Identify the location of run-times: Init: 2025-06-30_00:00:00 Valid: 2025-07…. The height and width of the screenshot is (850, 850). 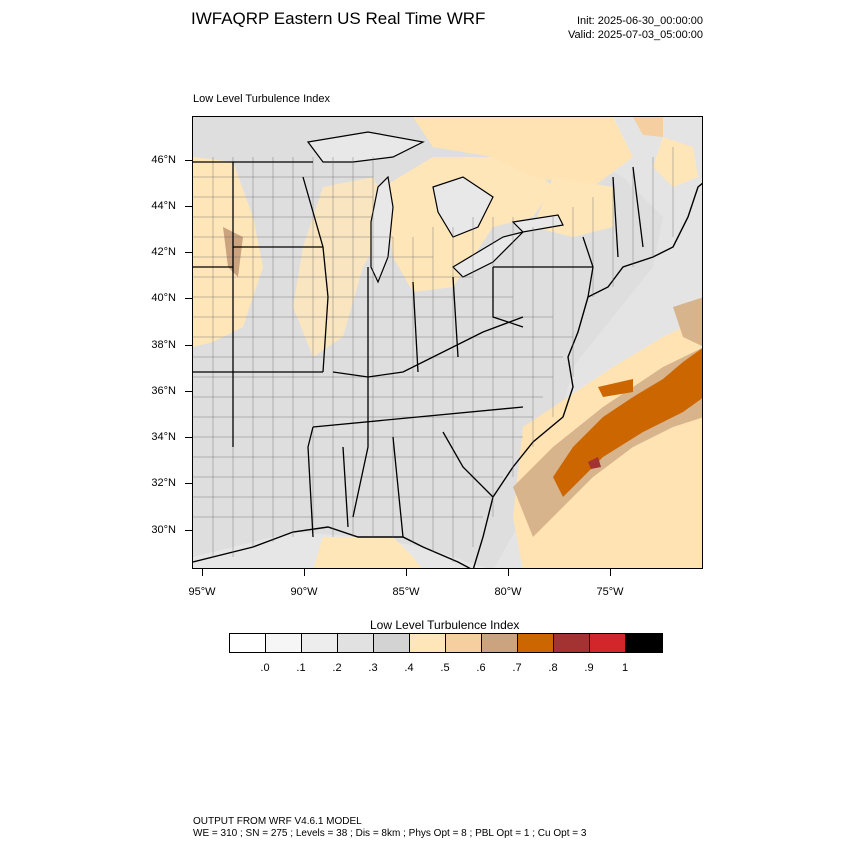
(635, 28).